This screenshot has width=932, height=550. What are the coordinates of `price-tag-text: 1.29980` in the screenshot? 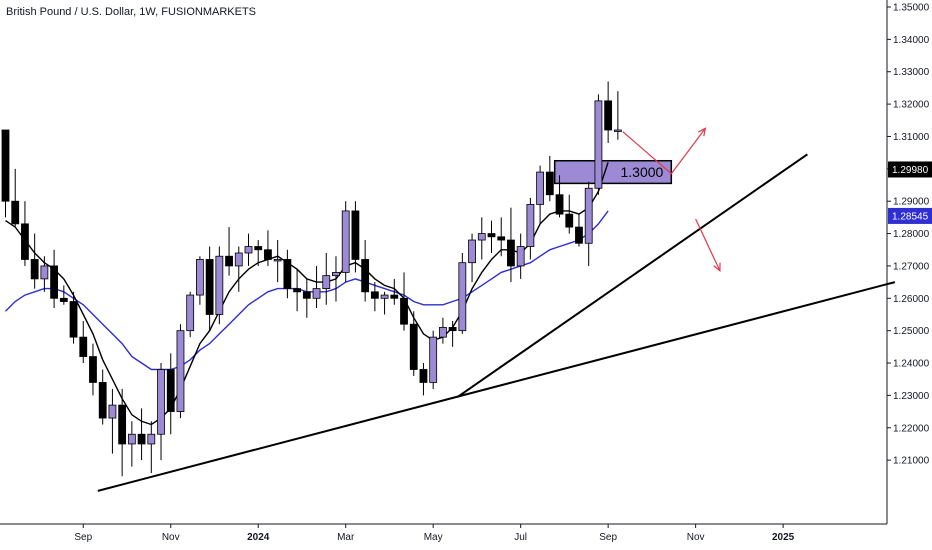 It's located at (910, 170).